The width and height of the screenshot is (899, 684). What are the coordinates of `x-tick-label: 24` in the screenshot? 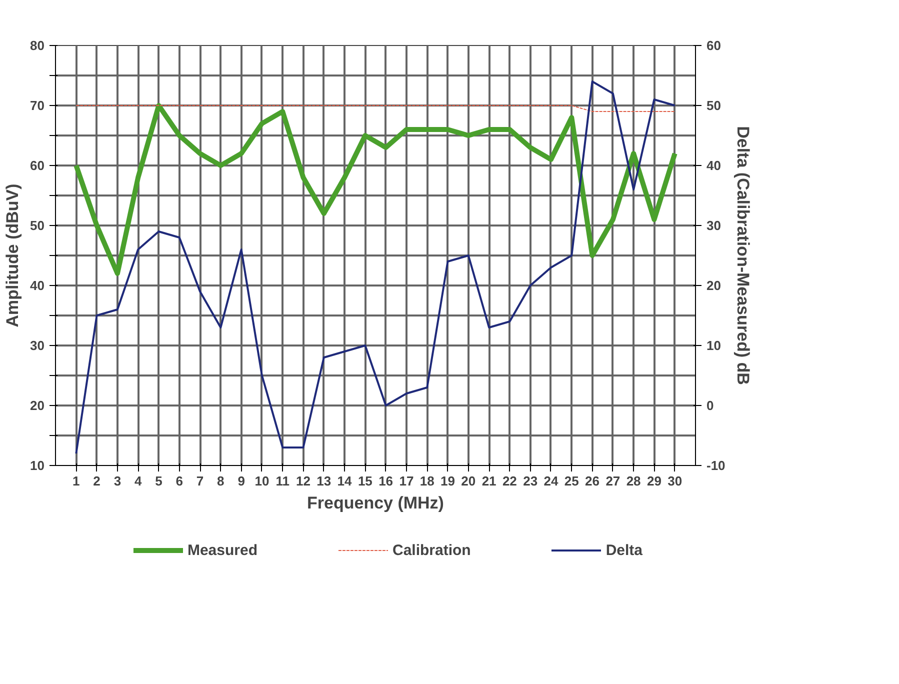 It's located at (551, 481).